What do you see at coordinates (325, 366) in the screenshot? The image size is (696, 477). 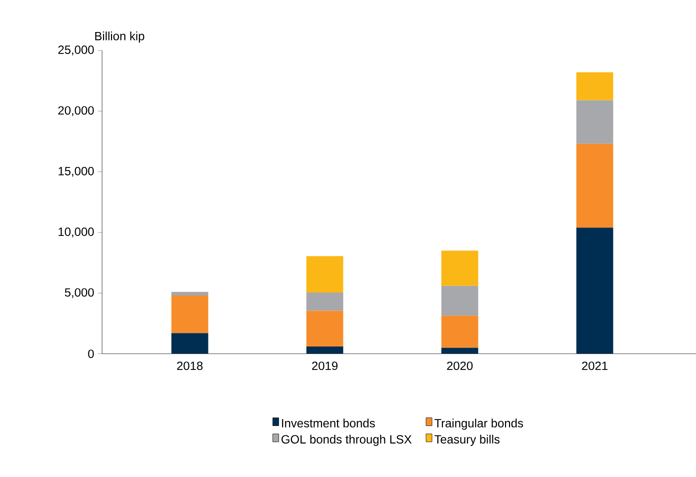 I see `x-tick-label: 2019` at bounding box center [325, 366].